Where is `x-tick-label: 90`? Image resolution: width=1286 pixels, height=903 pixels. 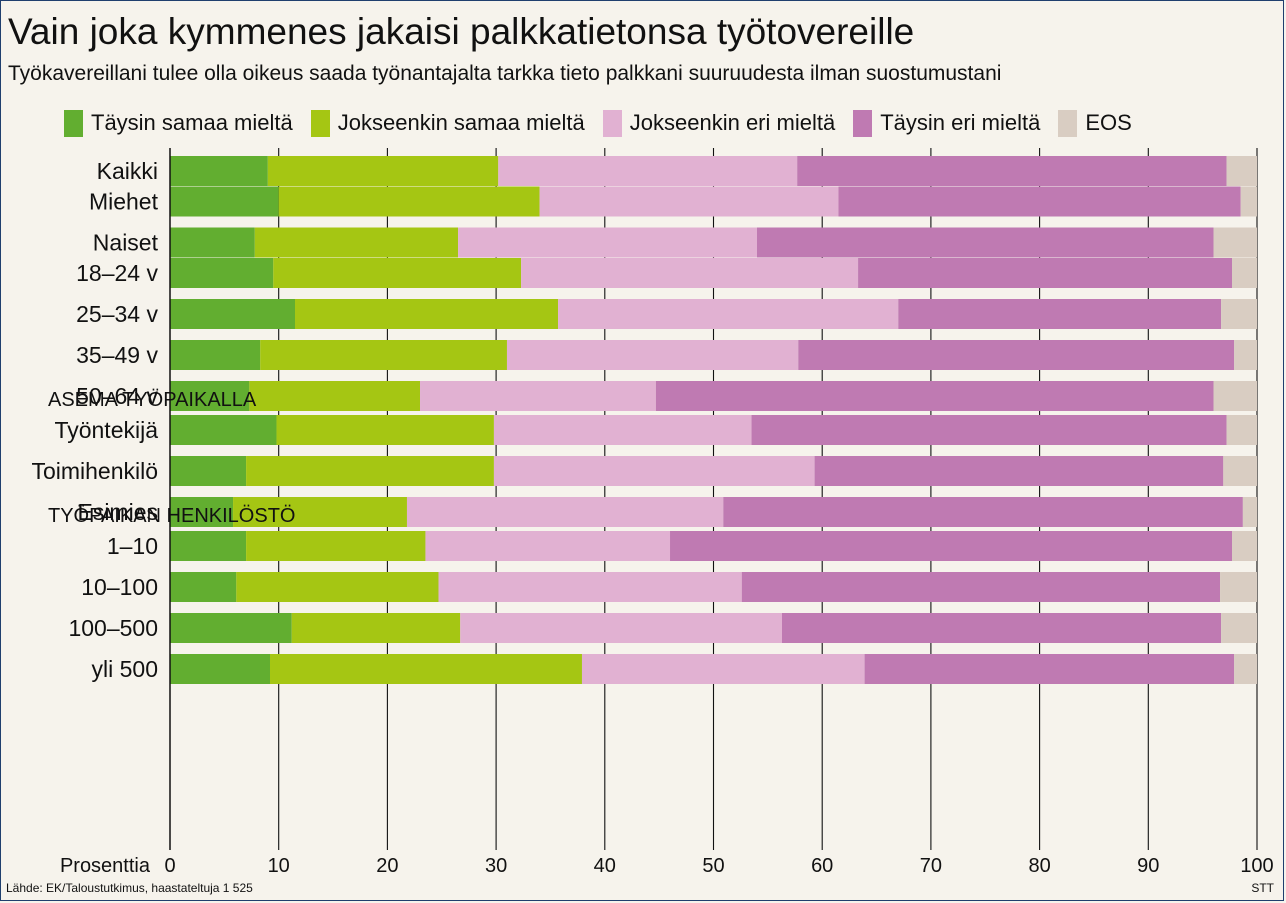 x-tick-label: 90 is located at coordinates (1148, 866).